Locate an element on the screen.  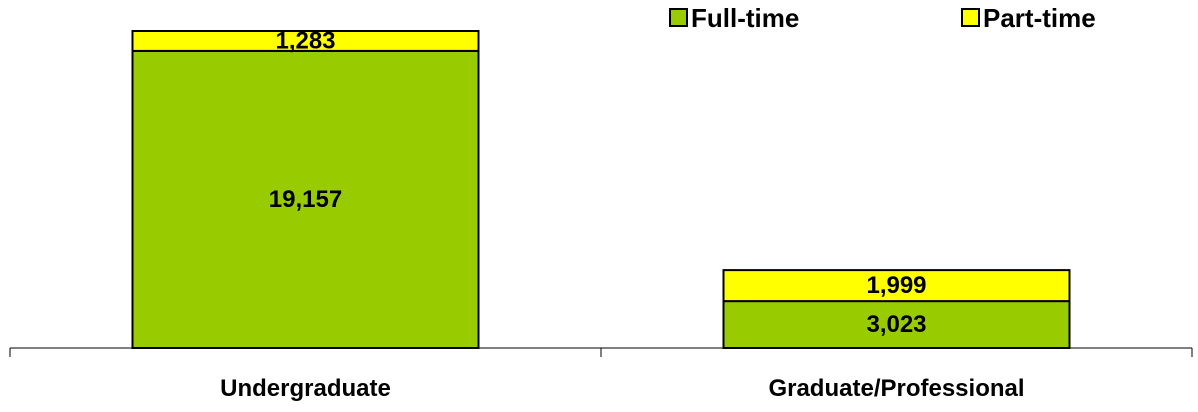
data-label-undergraduate-part-time: 1,283 is located at coordinates (305, 40).